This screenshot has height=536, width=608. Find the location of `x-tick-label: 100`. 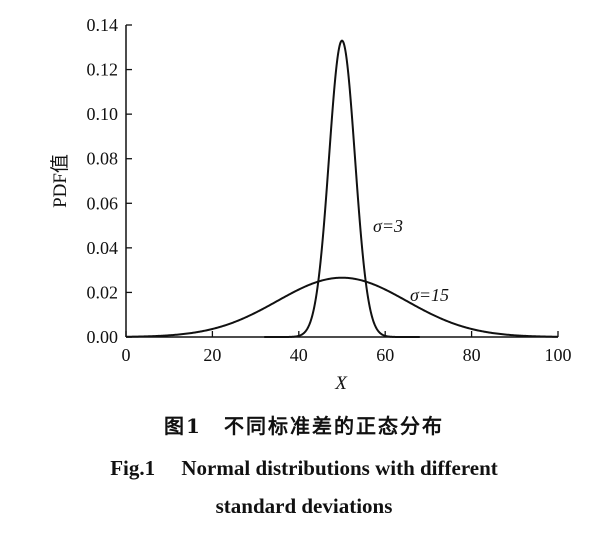

x-tick-label: 100 is located at coordinates (558, 355).